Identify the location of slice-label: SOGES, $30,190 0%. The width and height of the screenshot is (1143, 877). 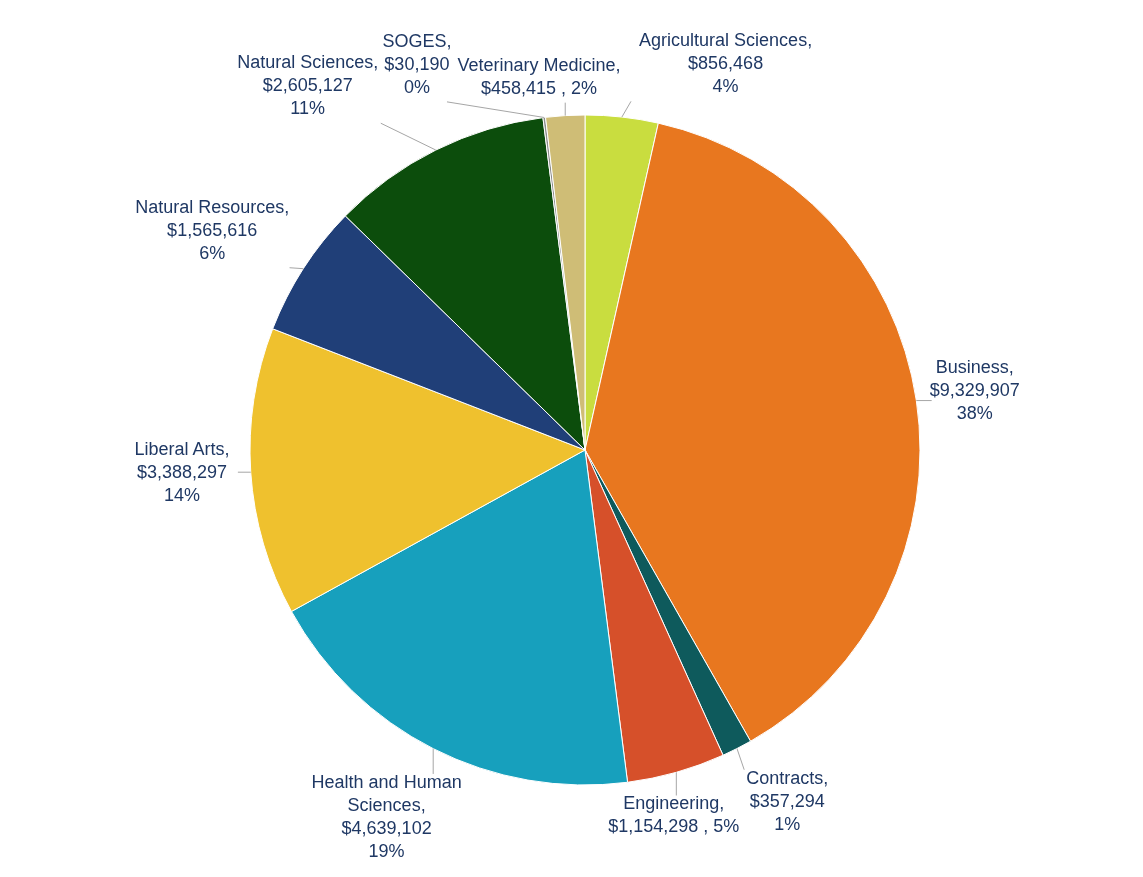
(417, 63).